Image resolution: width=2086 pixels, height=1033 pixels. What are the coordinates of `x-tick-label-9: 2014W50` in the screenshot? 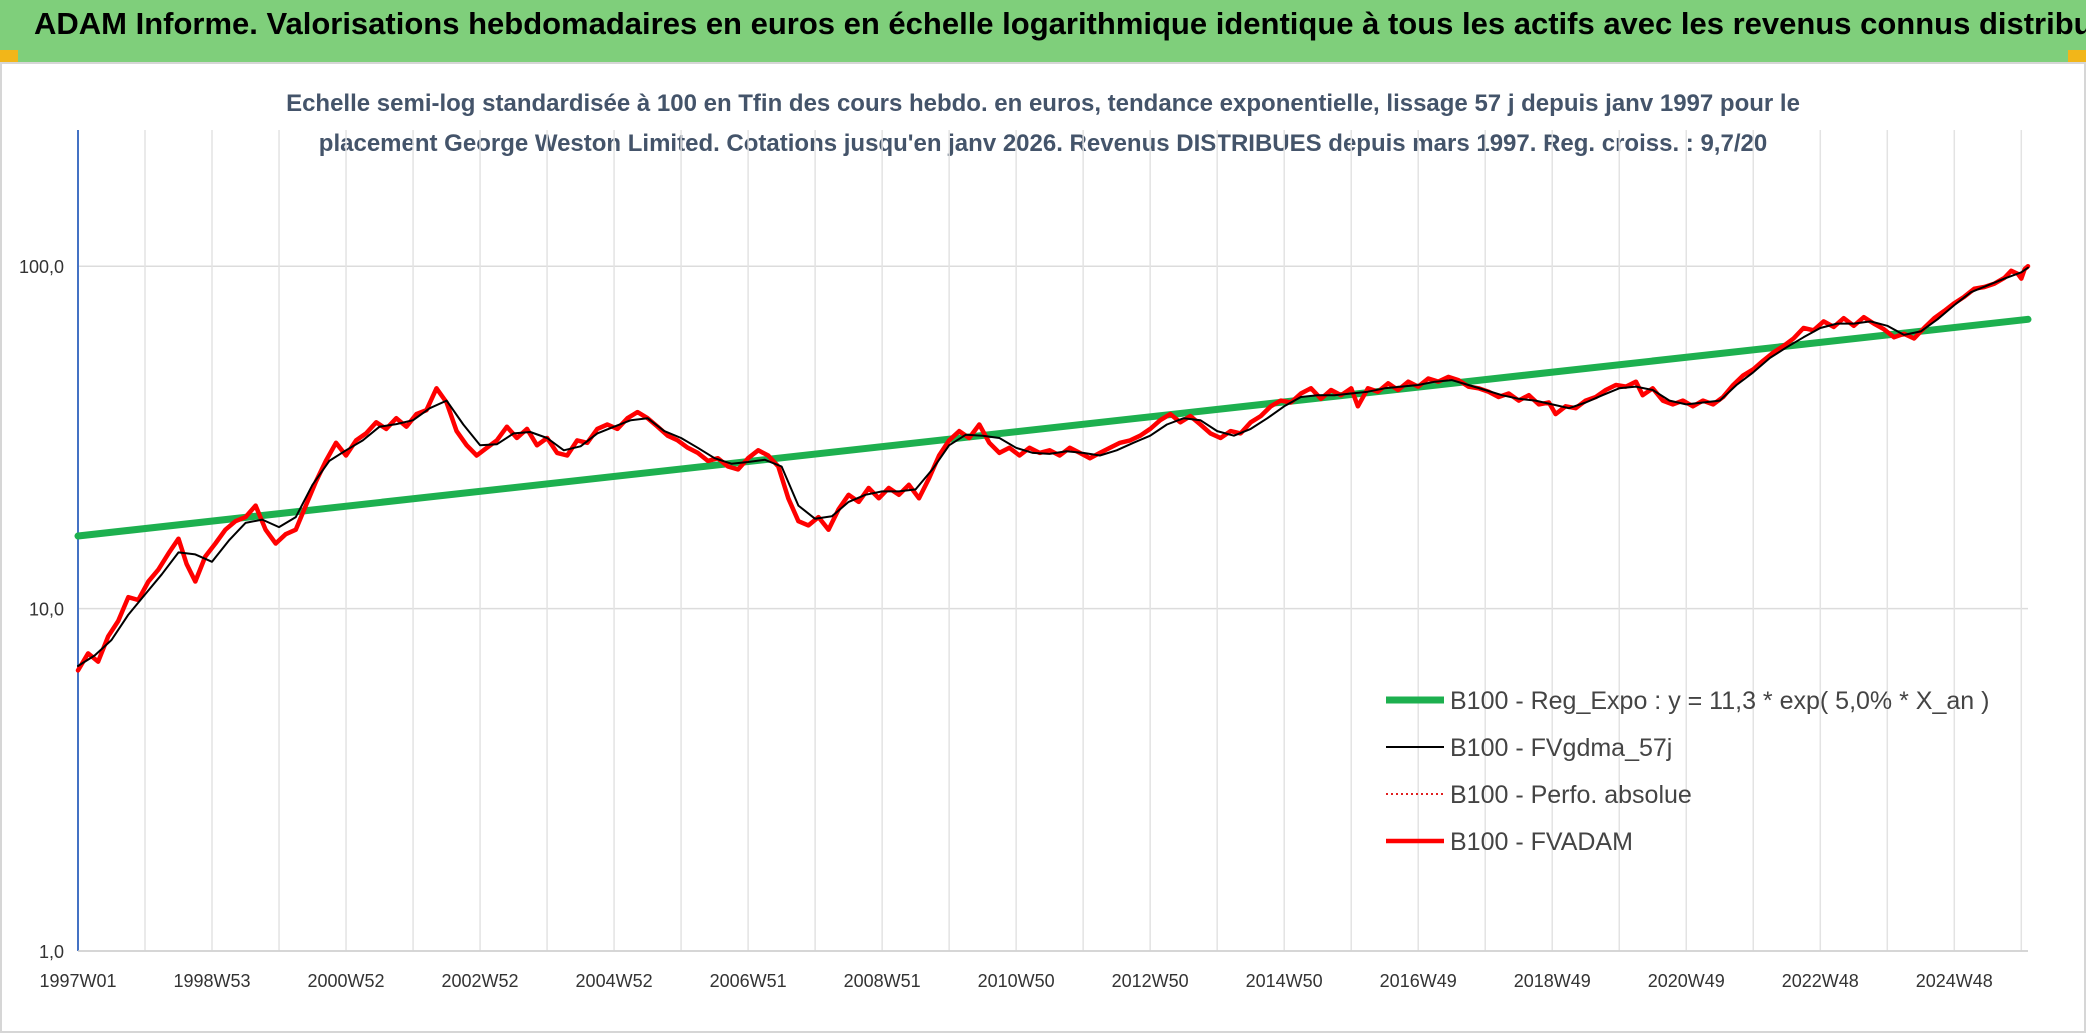 It's located at (1284, 981).